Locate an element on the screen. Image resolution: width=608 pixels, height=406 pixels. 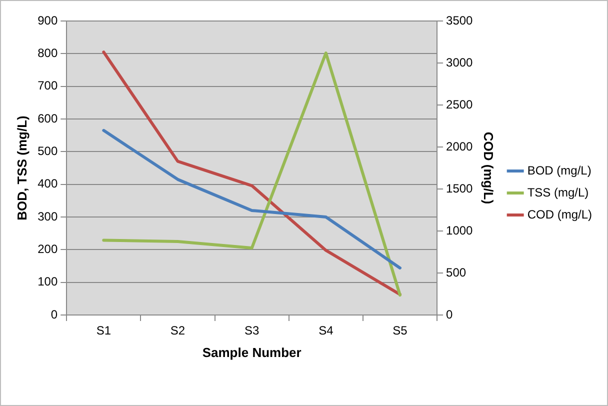
y2-tick-label: 0 is located at coordinates (450, 314).